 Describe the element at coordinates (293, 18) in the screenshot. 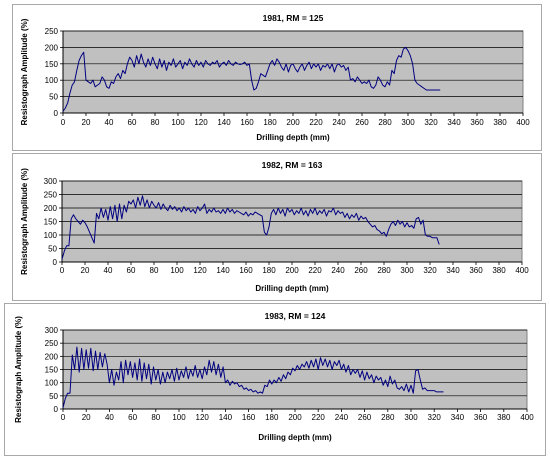

I see `chart-title: 1981, RM = 125` at that location.